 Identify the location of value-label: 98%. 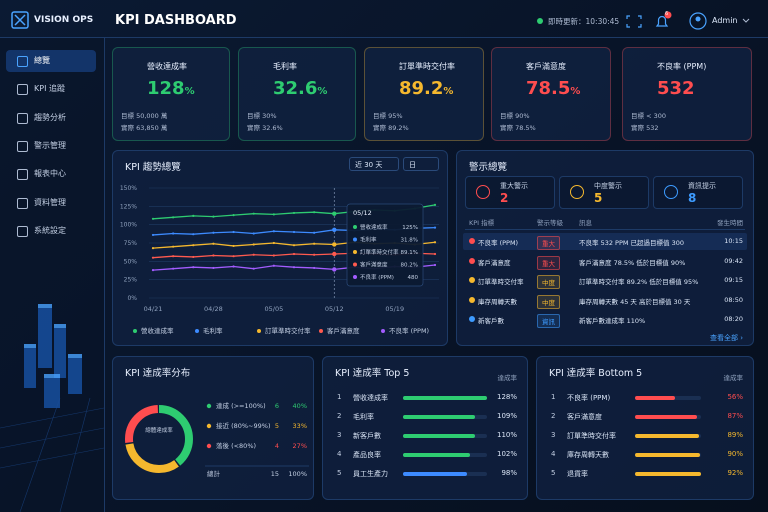
(509, 473).